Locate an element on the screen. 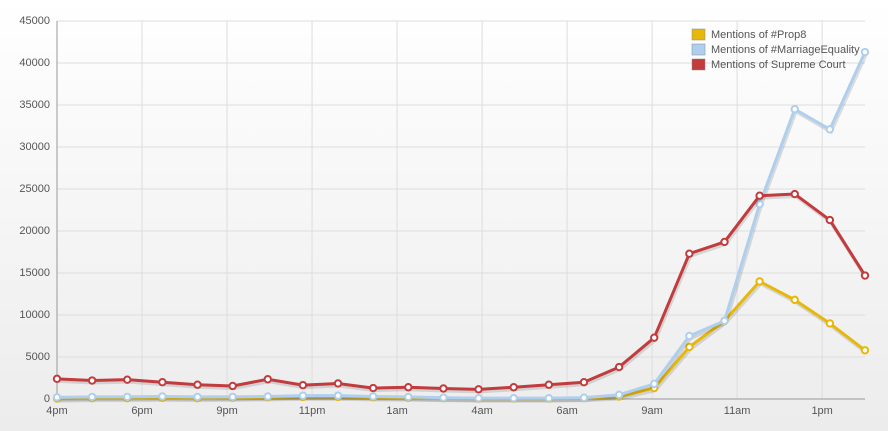  y-tick-label: 15000 is located at coordinates (34, 273).